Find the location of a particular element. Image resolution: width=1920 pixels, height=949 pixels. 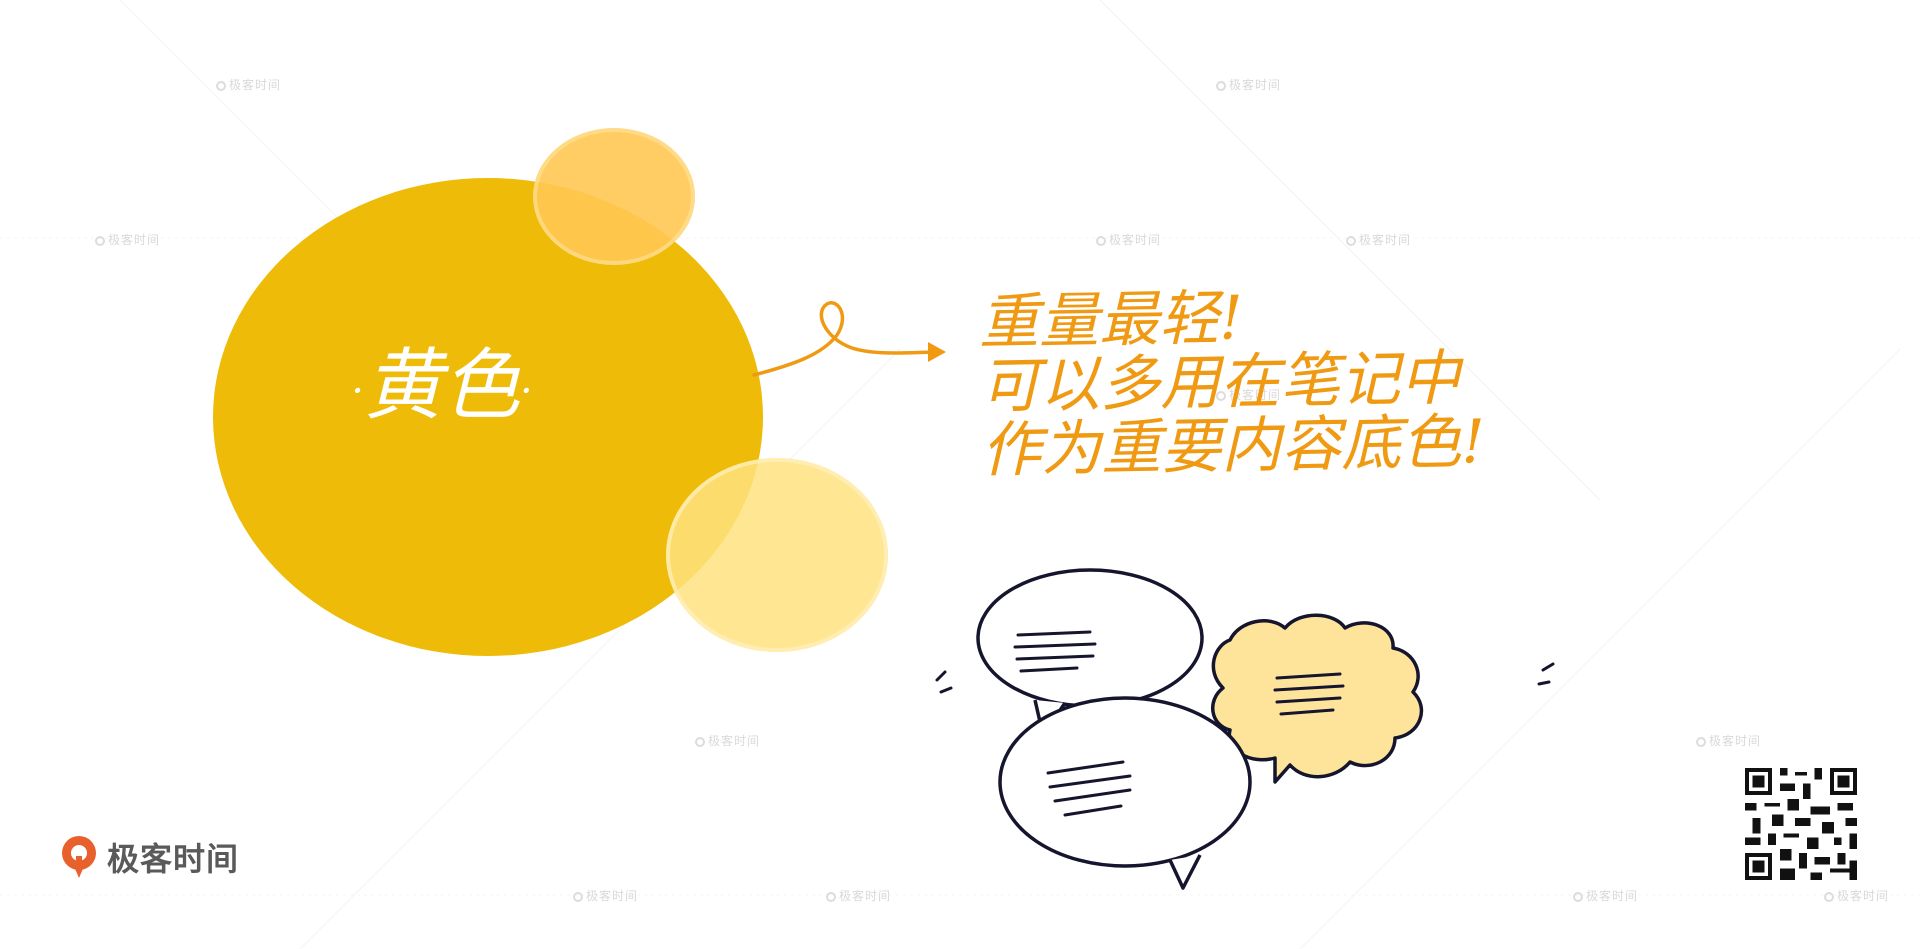

color-title: ·黄色· is located at coordinates (442, 389).